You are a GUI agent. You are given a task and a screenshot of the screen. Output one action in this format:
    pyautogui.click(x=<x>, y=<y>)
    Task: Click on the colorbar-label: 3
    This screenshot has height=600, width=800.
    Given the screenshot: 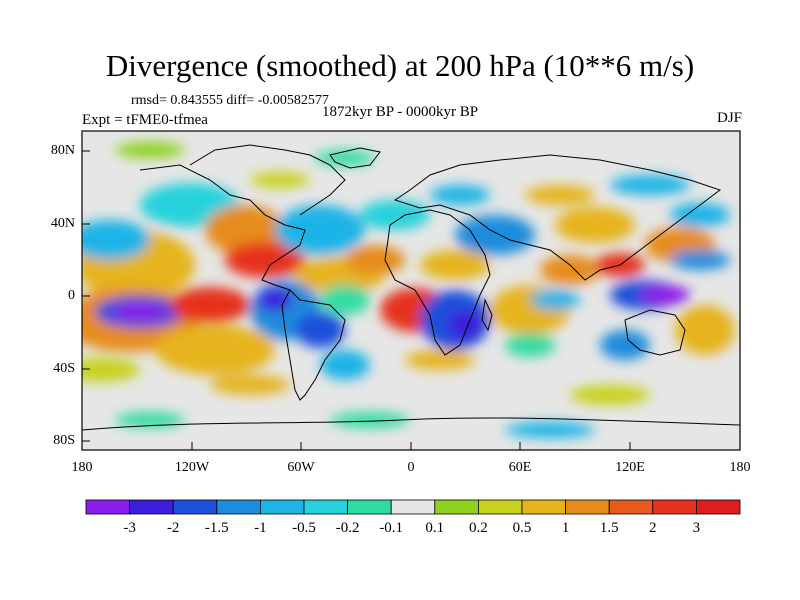 What is the action you would take?
    pyautogui.click(x=696, y=528)
    